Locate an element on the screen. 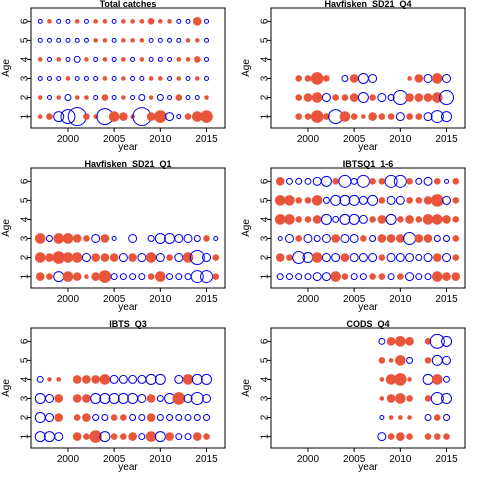  plot-frame is located at coordinates (128, 228).